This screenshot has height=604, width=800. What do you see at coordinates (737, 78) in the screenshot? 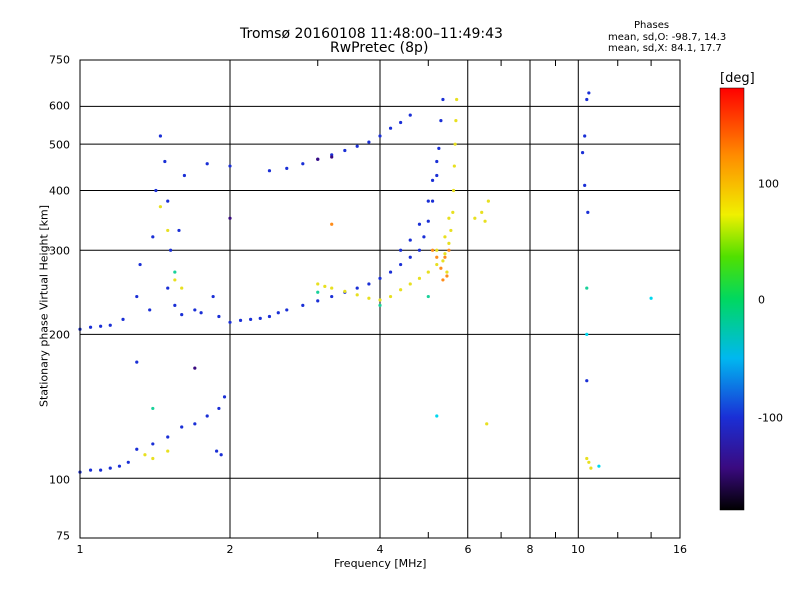
I see `colorbar-unit-label: [deg]` at bounding box center [737, 78].